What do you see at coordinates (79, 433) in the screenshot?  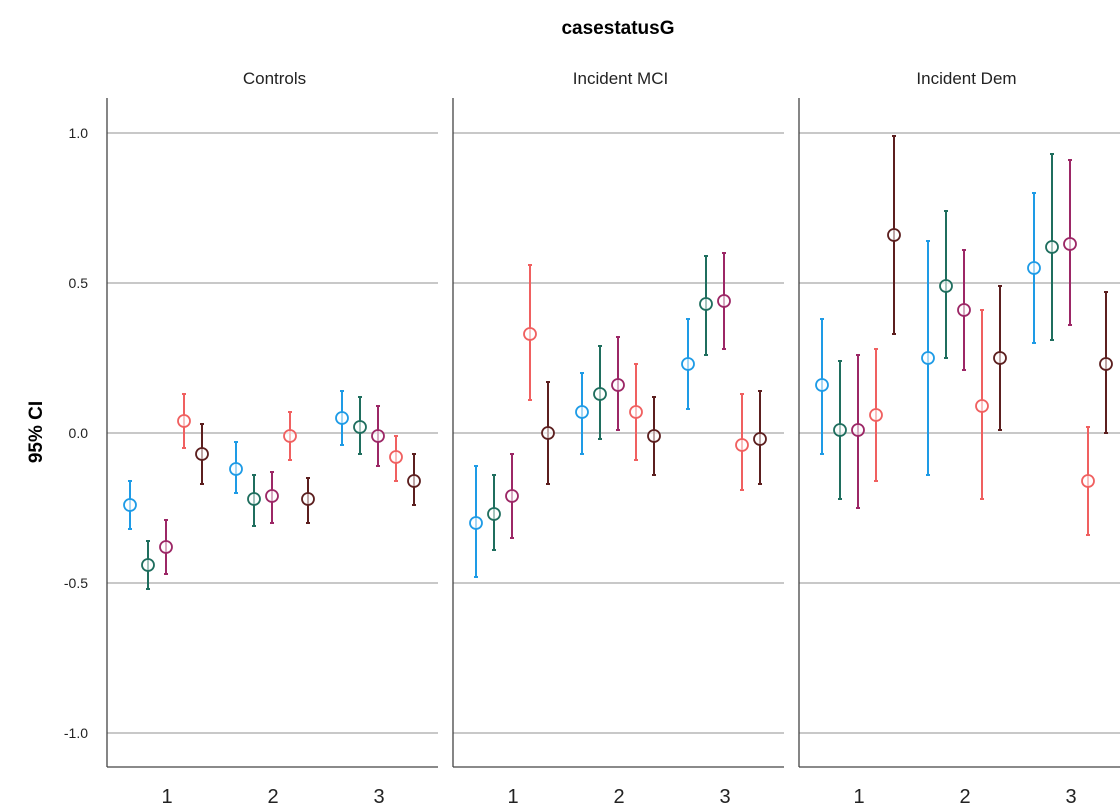 I see `y-tick-label: 0.0` at bounding box center [79, 433].